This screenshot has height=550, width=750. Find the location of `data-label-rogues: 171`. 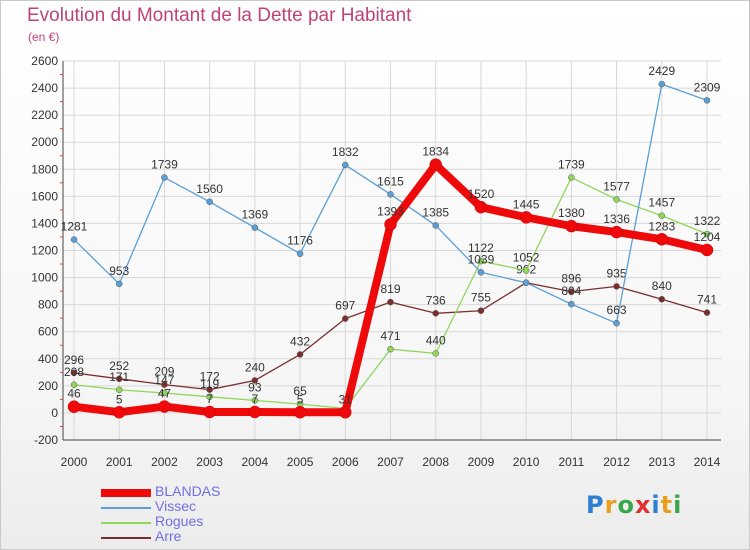

data-label-rogues: 171 is located at coordinates (119, 377).